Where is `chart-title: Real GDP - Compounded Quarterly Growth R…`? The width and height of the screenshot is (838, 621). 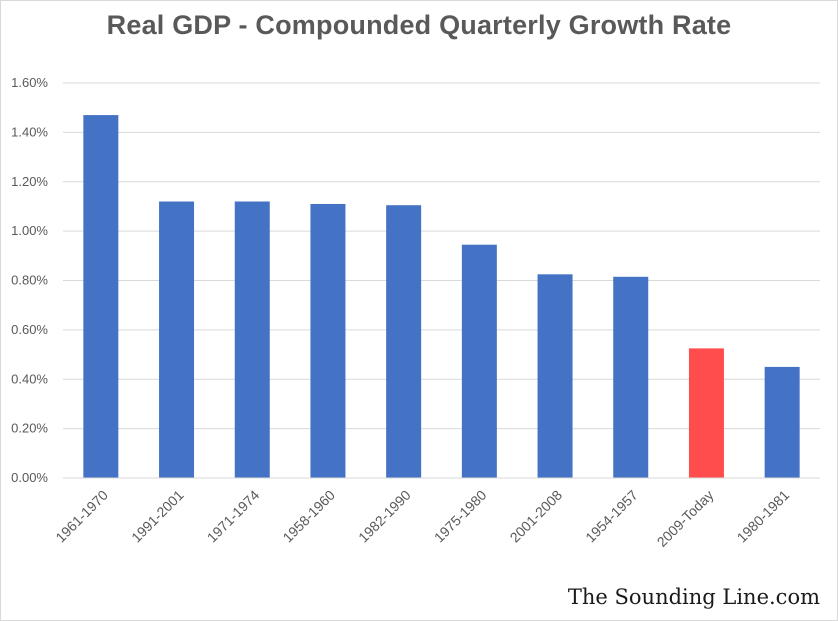 chart-title: Real GDP - Compounded Quarterly Growth R… is located at coordinates (419, 25).